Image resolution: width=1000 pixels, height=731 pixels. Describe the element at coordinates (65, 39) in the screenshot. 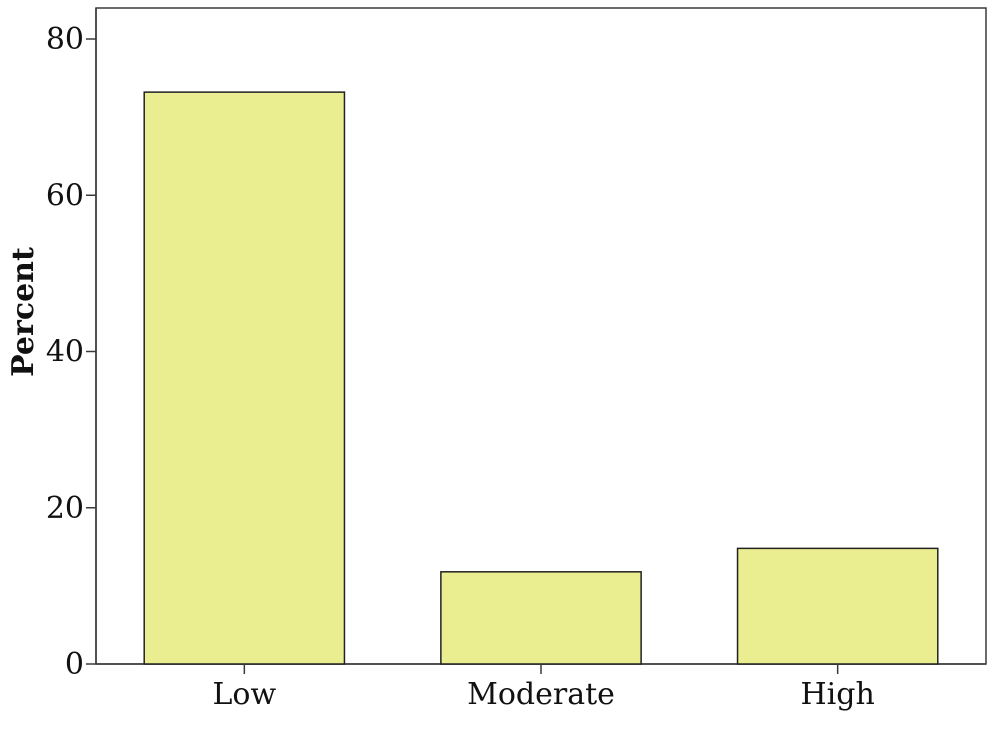

I see `y-tick-label: 80` at that location.